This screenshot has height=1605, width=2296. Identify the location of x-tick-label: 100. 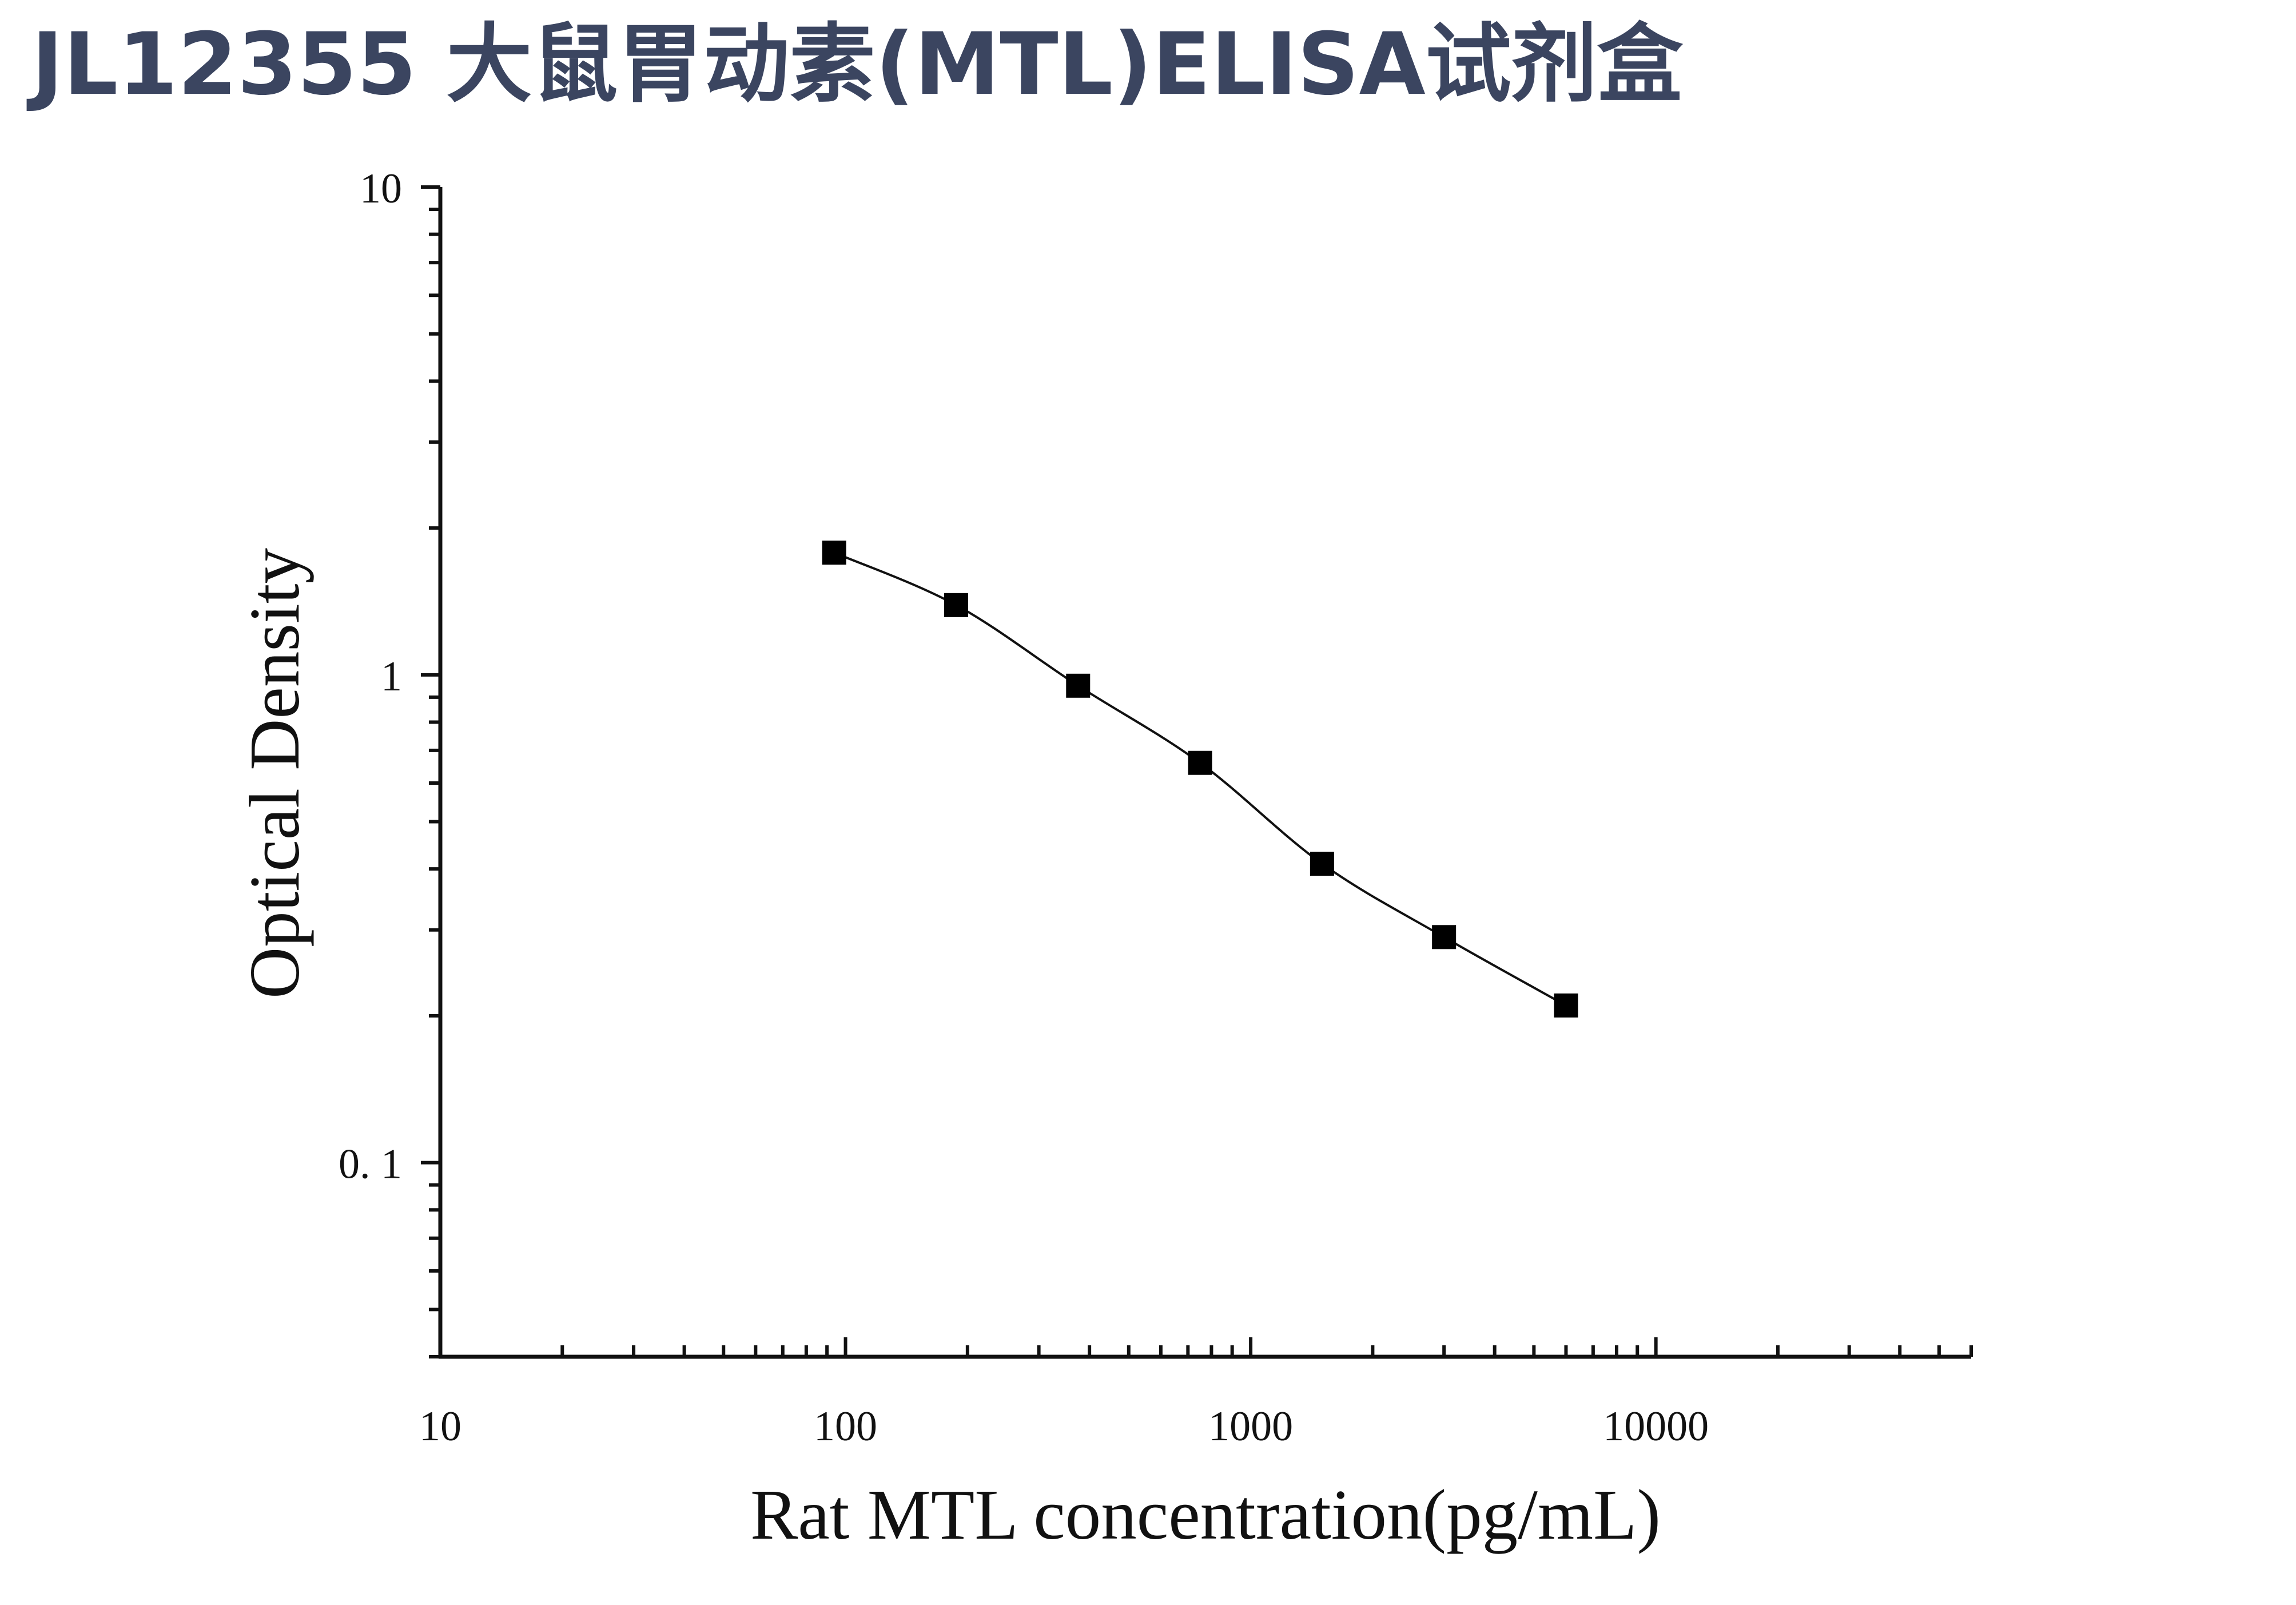
(846, 1426).